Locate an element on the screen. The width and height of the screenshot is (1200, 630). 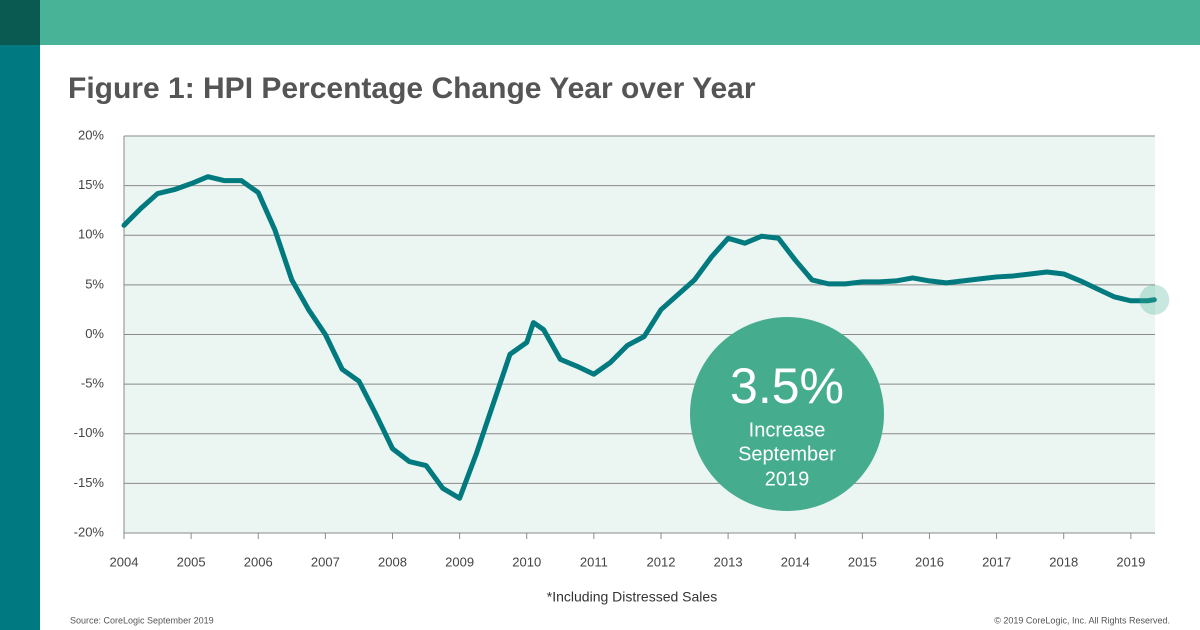
x-tick-label: 2013 is located at coordinates (728, 561).